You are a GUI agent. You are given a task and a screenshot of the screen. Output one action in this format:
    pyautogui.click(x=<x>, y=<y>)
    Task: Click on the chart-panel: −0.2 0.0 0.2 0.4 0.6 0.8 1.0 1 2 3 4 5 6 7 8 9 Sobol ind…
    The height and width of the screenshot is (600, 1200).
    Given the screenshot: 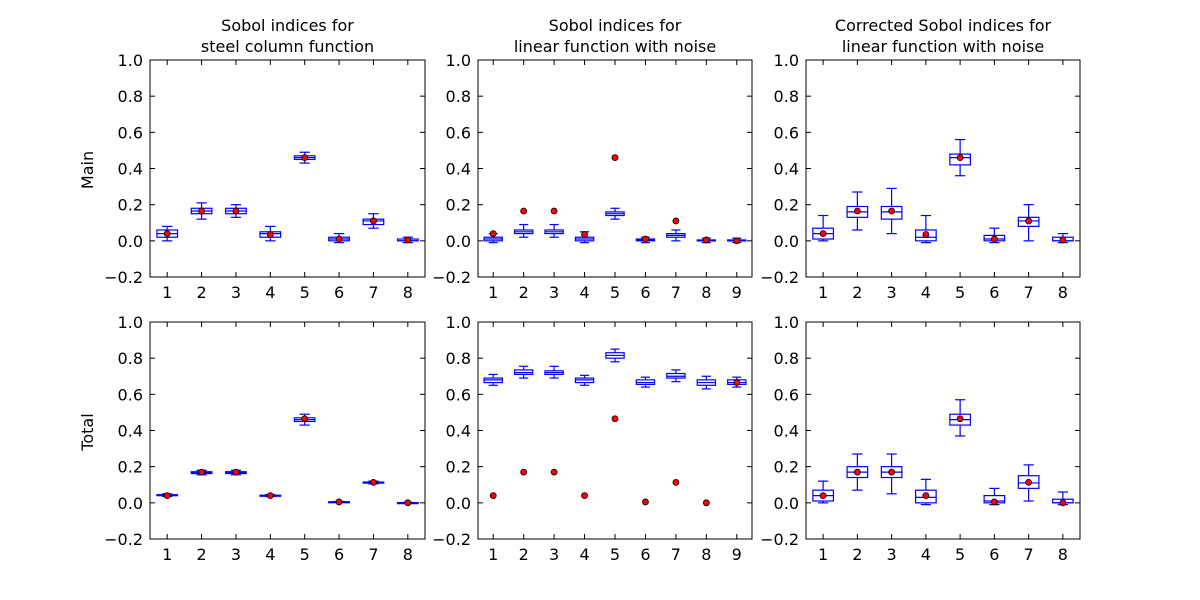 What is the action you would take?
    pyautogui.click(x=592, y=159)
    